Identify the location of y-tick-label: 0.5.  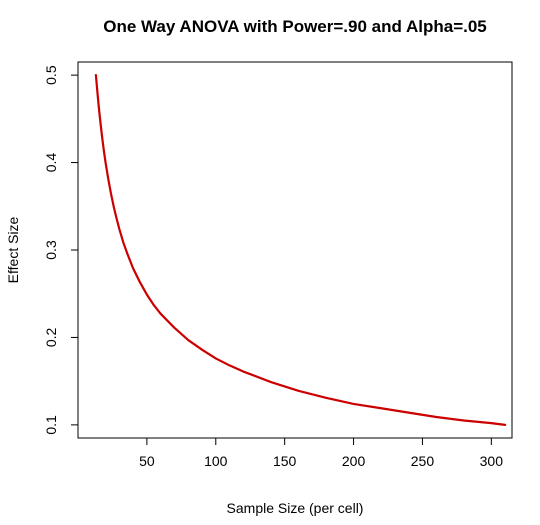
(51, 75).